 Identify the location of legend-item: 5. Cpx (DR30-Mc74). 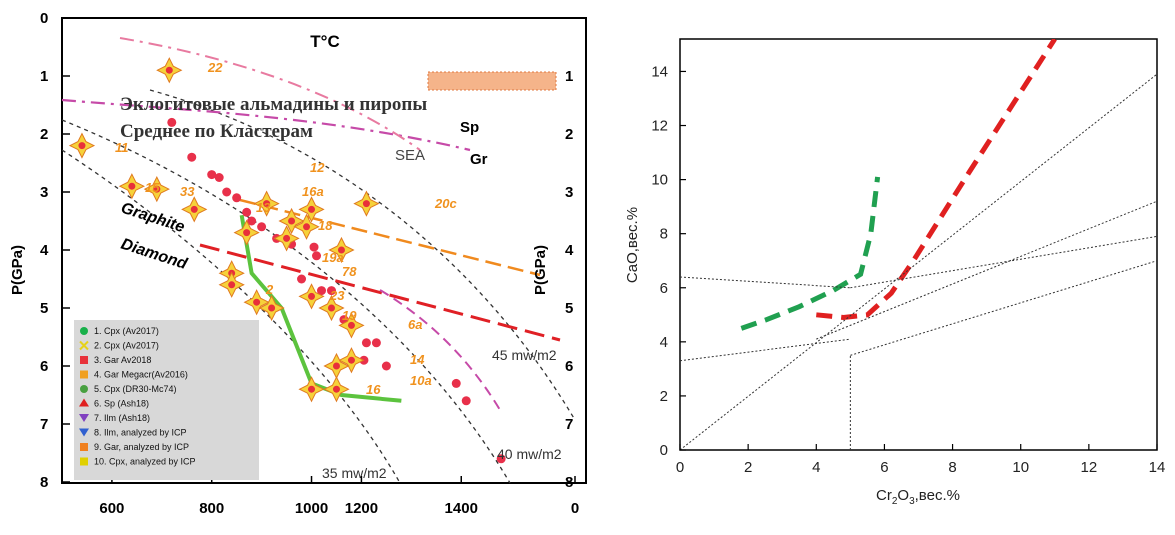
(128, 389).